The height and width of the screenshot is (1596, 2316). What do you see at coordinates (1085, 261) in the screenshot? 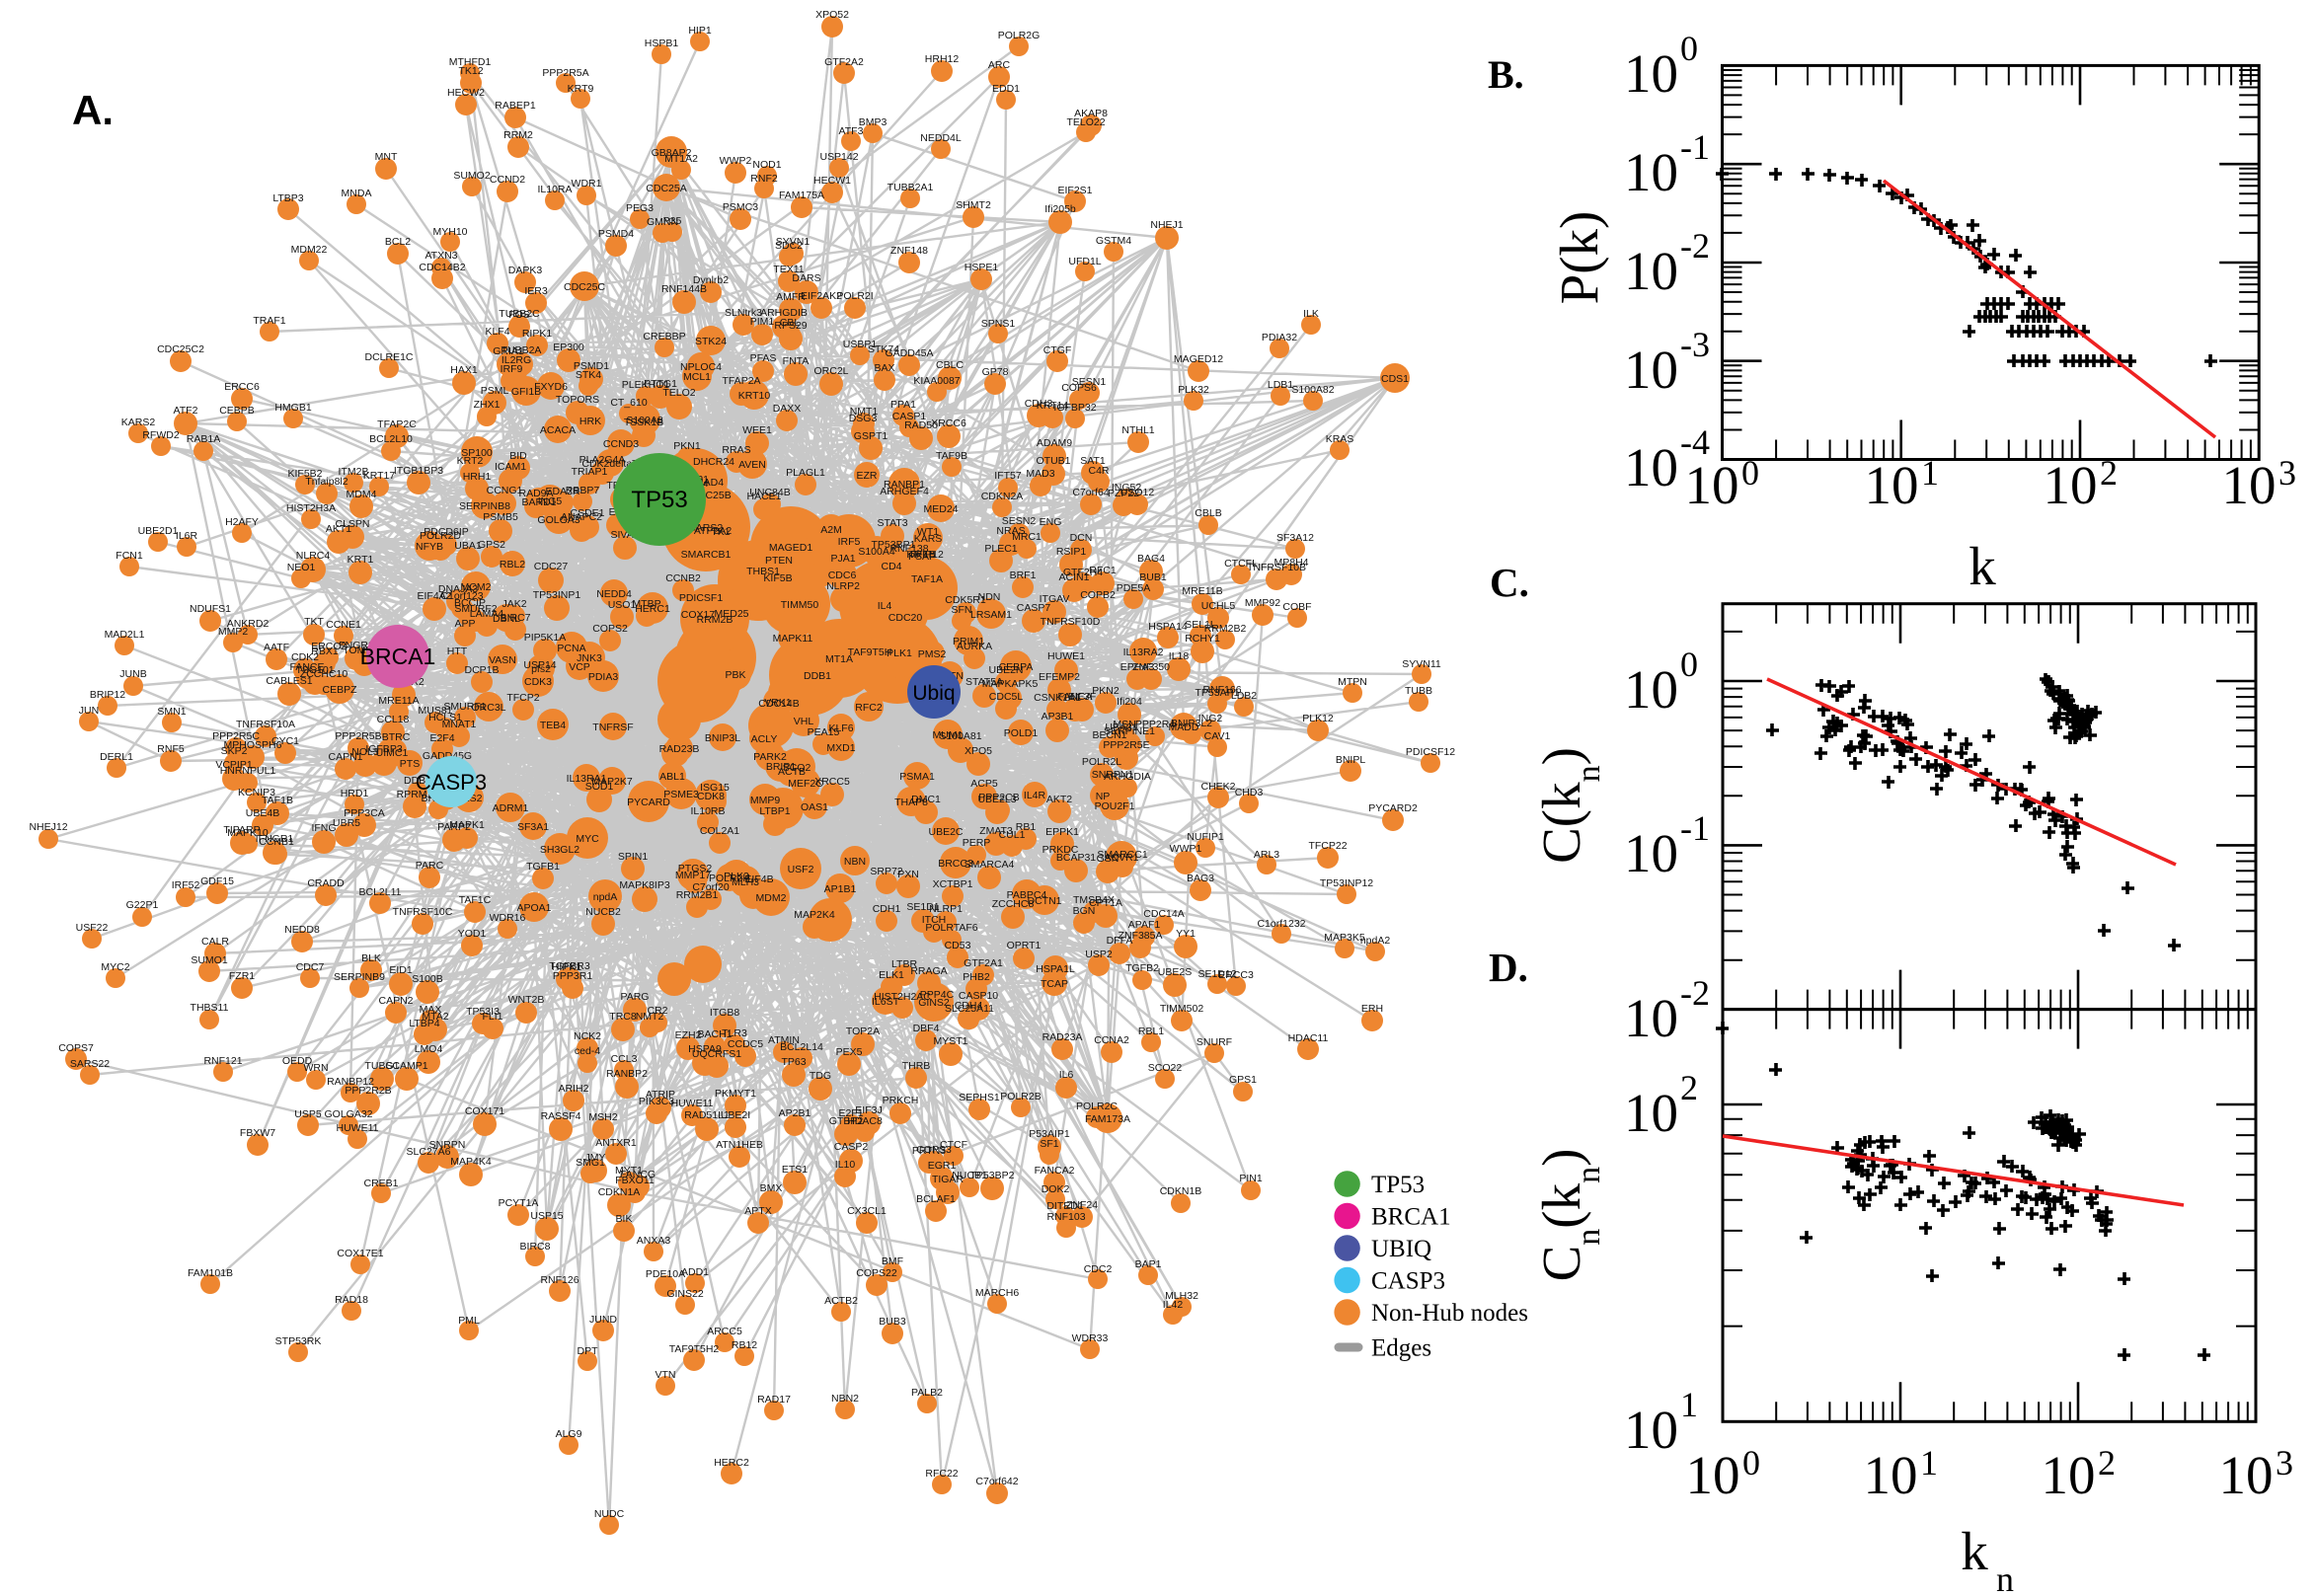
I see `svg-text: UFD1L` at bounding box center [1085, 261].